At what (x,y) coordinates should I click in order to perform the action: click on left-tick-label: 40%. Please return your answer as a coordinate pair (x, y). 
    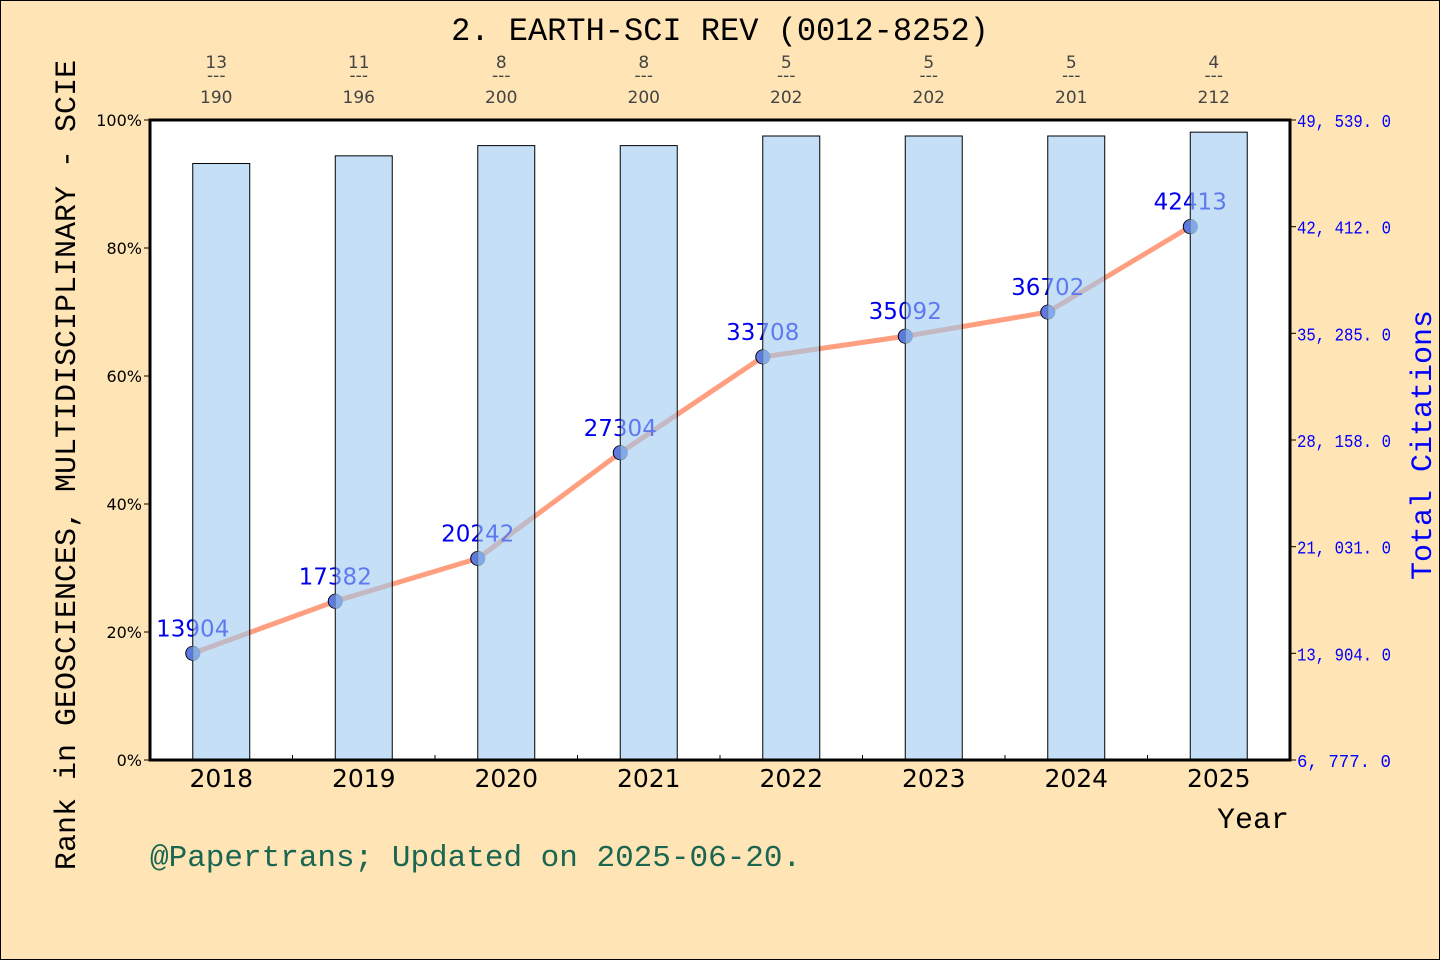
    Looking at the image, I should click on (124, 504).